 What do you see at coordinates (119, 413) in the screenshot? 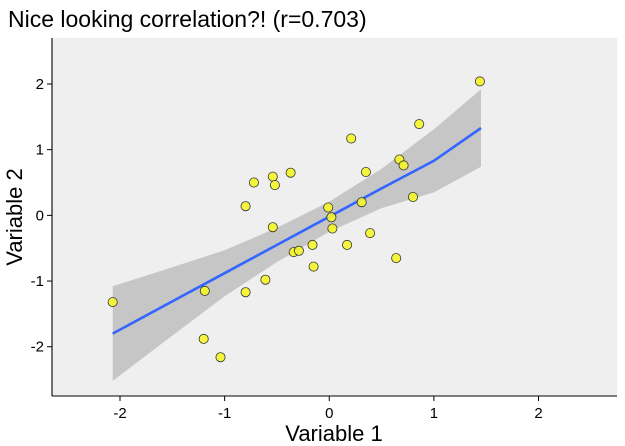
I see `x-tick-label: -2` at bounding box center [119, 413].